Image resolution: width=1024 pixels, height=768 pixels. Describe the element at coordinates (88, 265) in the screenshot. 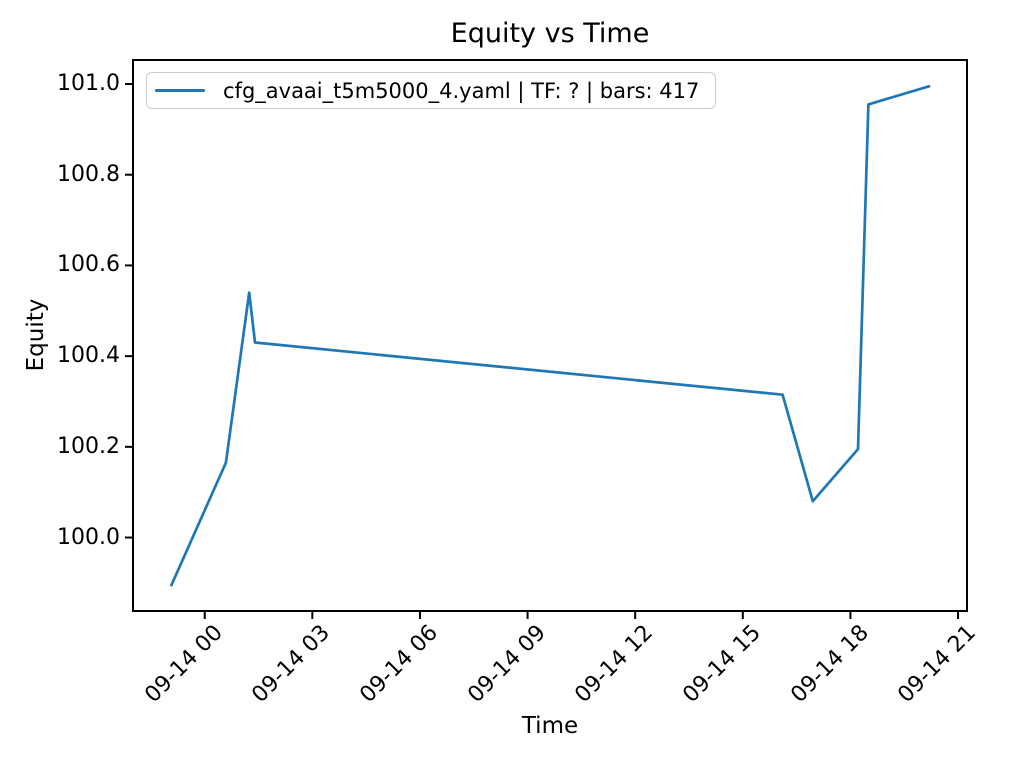

I see `y-tick-label: 100.6` at that location.